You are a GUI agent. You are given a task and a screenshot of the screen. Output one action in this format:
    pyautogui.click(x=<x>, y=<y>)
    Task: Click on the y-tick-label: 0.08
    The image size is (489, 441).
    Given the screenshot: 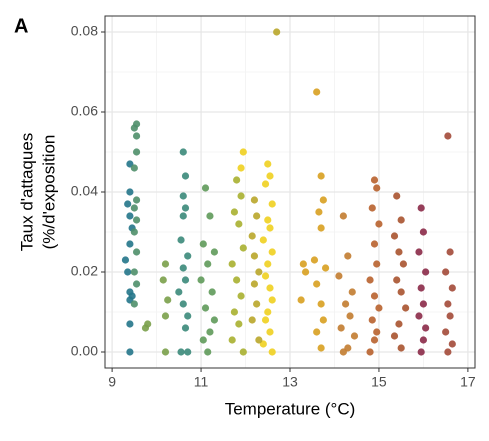 What is the action you would take?
    pyautogui.click(x=84, y=31)
    